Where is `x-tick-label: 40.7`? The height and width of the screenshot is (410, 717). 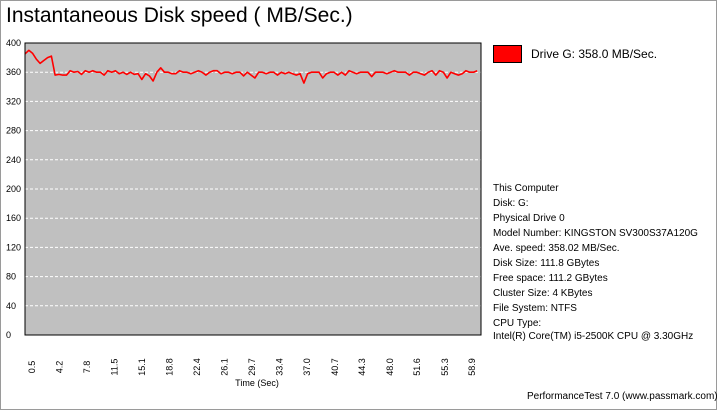
x-tick-label: 40.7 is located at coordinates (335, 367).